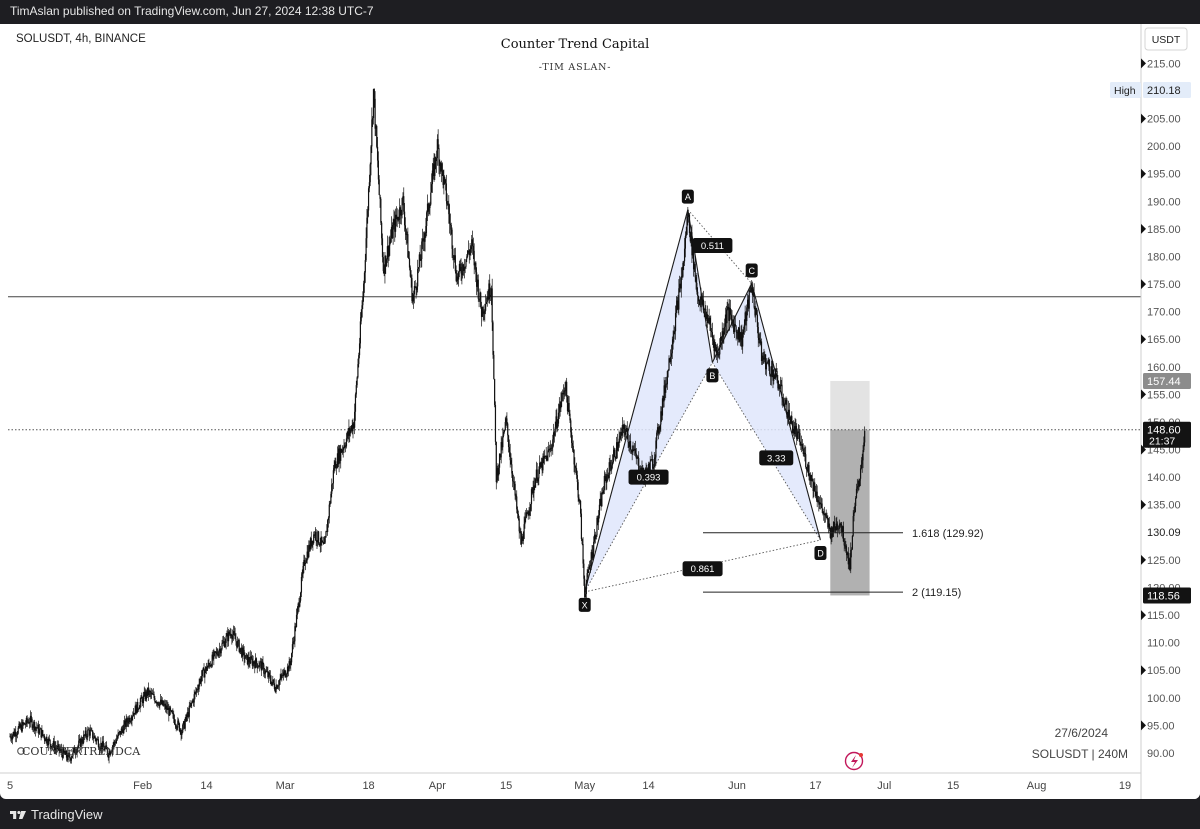  I want to click on harmonic-point-b: B, so click(712, 375).